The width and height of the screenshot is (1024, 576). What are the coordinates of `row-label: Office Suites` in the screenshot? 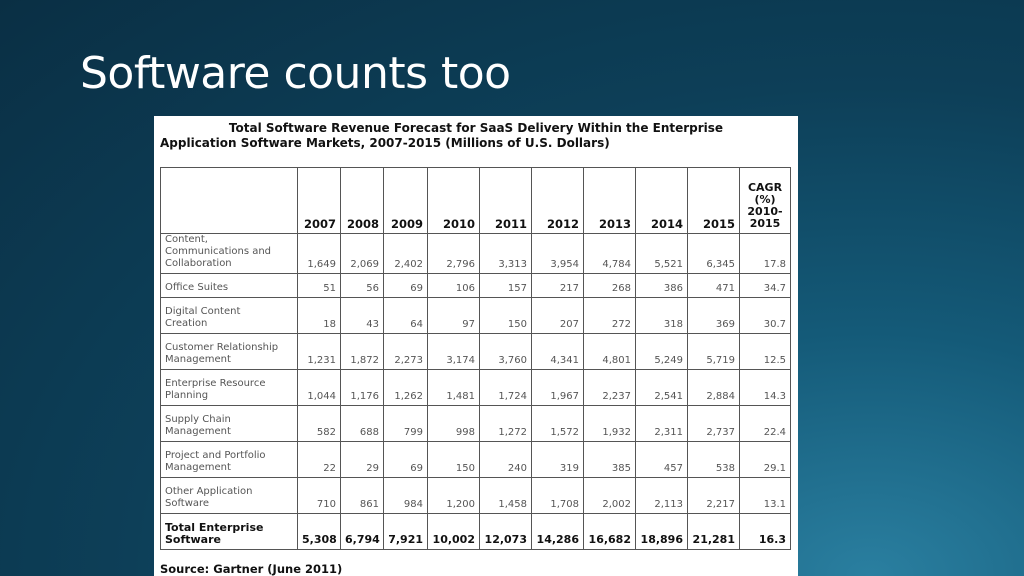 It's located at (229, 285).